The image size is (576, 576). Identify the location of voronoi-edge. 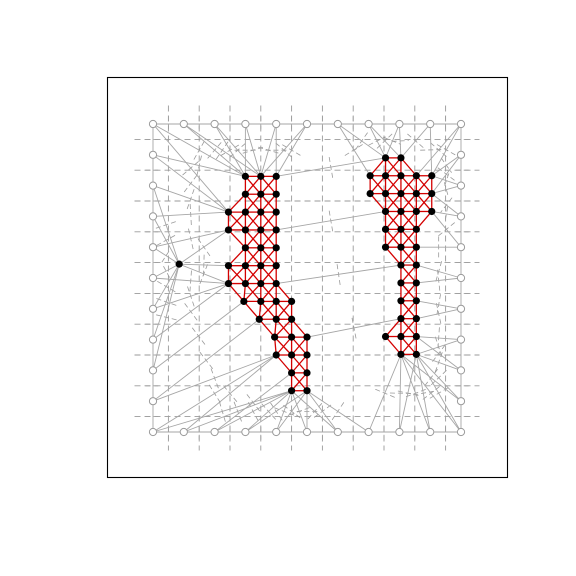
(446, 181).